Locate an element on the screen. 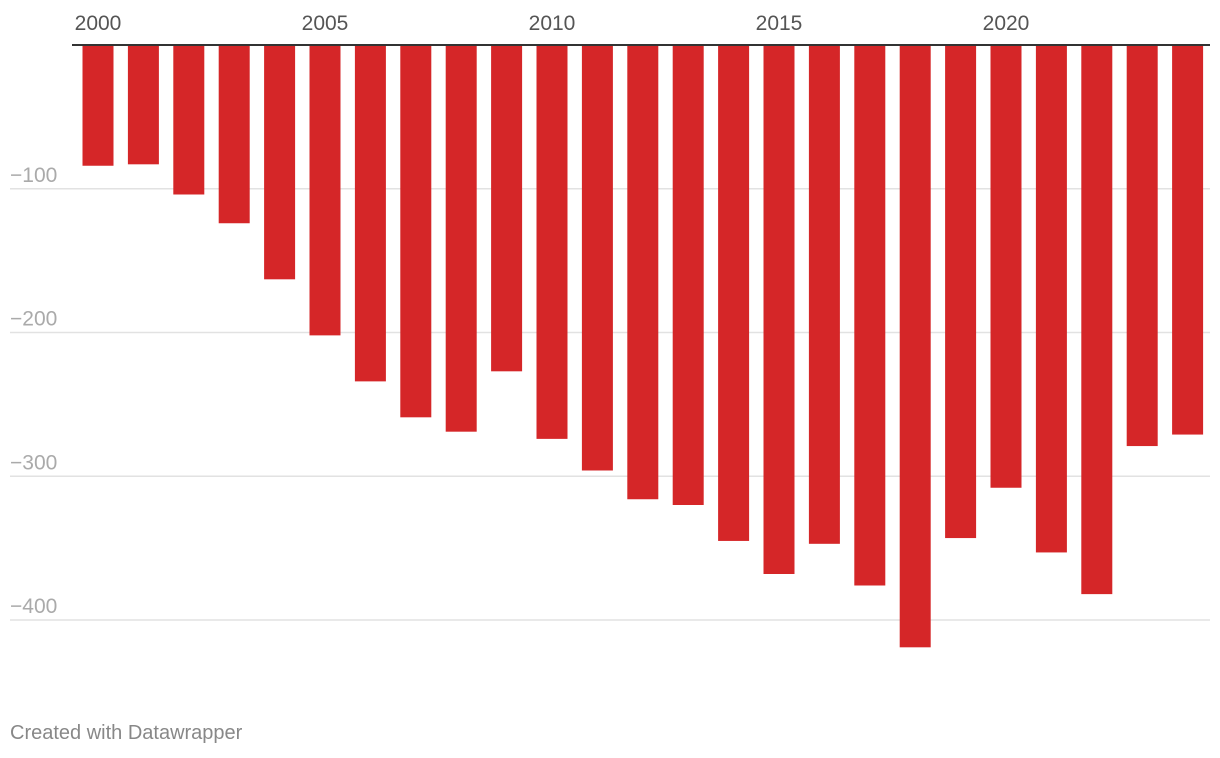  x-tick-label: 2010 is located at coordinates (552, 23).